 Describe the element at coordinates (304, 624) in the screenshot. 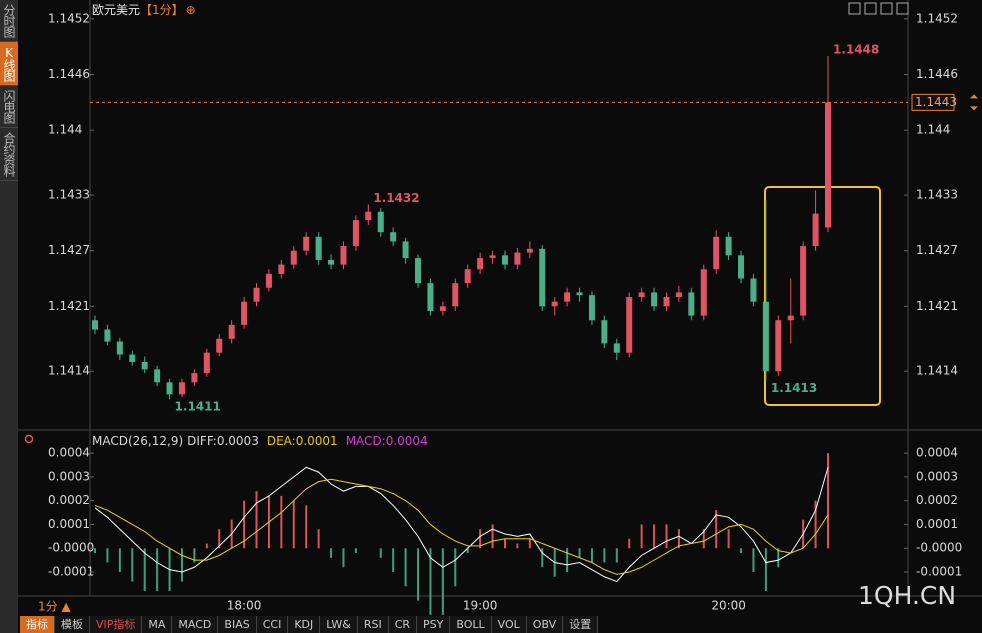

I see `toolbar-item: KDJ` at that location.